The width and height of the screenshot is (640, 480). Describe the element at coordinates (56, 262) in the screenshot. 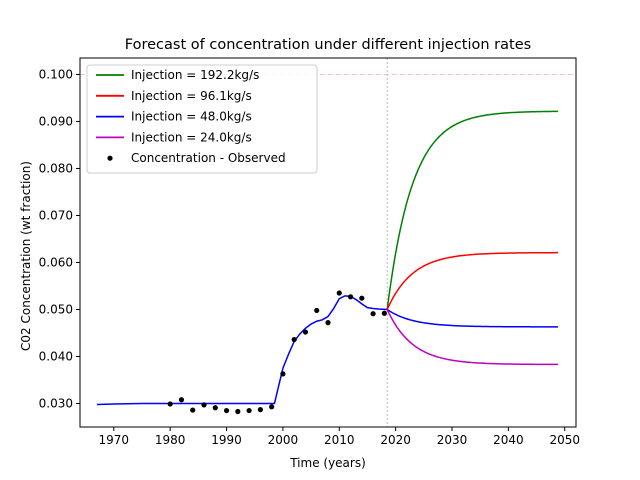

I see `y-tick-label: 0.060` at that location.